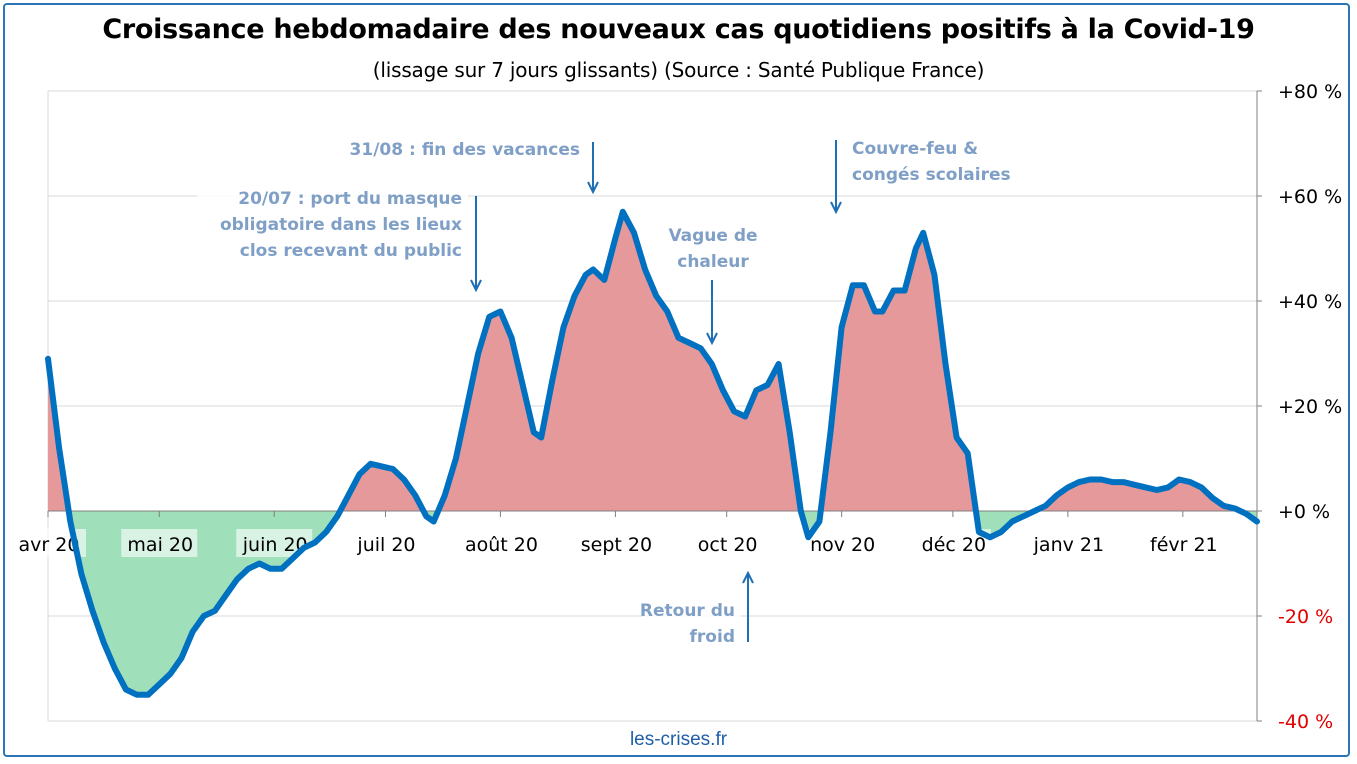  Describe the element at coordinates (1305, 617) in the screenshot. I see `y-tick-label: -20 %` at that location.